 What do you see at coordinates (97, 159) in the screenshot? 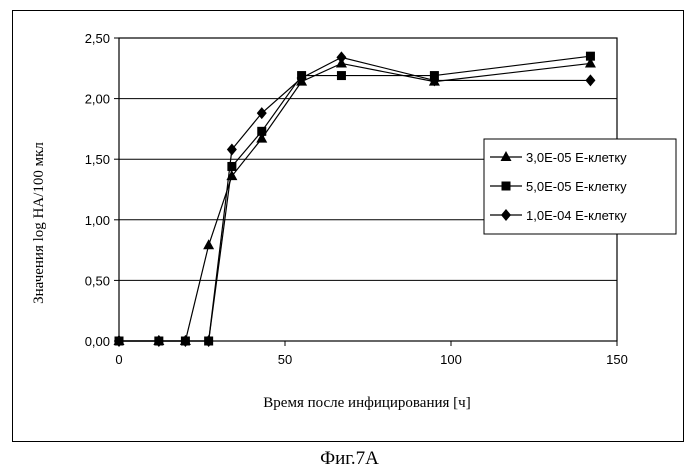
I see `y-tick-label: 1,50` at bounding box center [97, 159].